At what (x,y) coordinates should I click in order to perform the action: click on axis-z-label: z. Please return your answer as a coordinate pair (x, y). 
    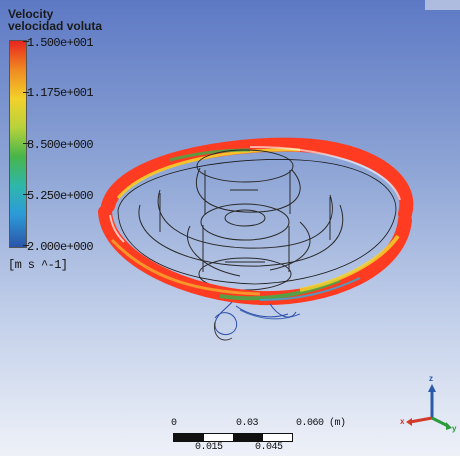
    Looking at the image, I should click on (431, 378).